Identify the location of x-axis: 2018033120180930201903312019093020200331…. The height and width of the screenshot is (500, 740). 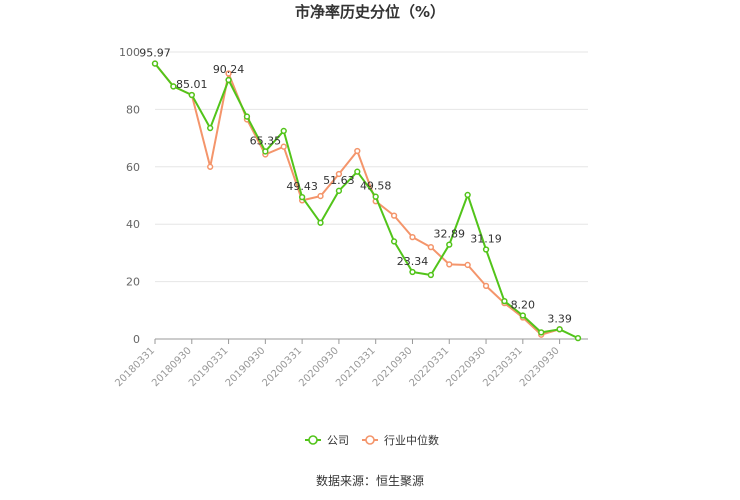
(337, 364).